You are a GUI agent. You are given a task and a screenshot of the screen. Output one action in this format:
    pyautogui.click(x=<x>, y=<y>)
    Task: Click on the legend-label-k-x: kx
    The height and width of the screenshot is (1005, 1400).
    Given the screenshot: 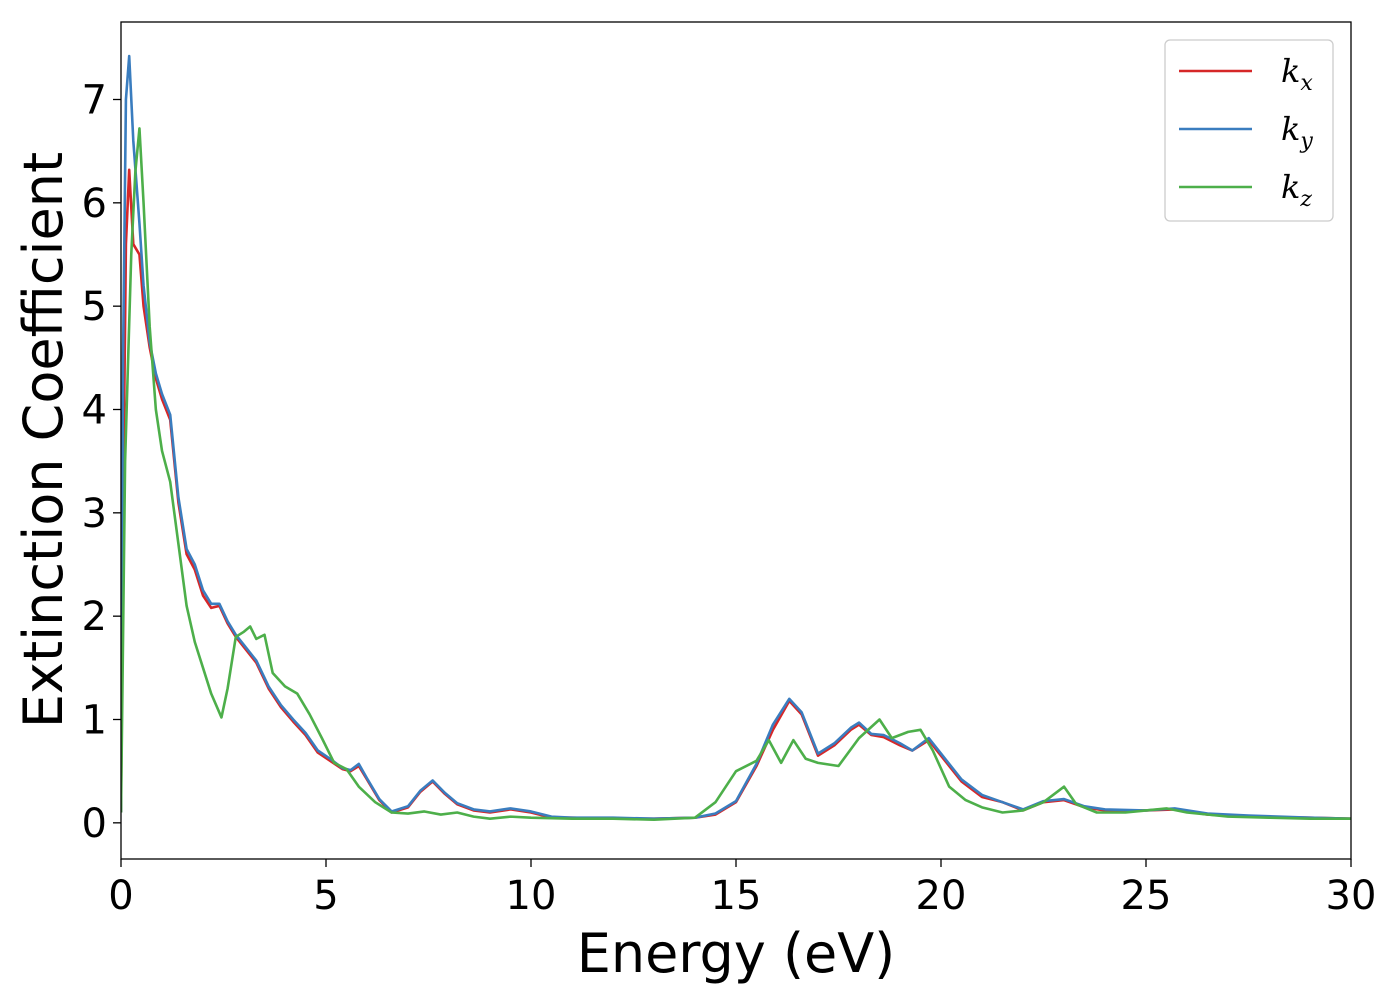 What is the action you would take?
    pyautogui.click(x=1297, y=74)
    